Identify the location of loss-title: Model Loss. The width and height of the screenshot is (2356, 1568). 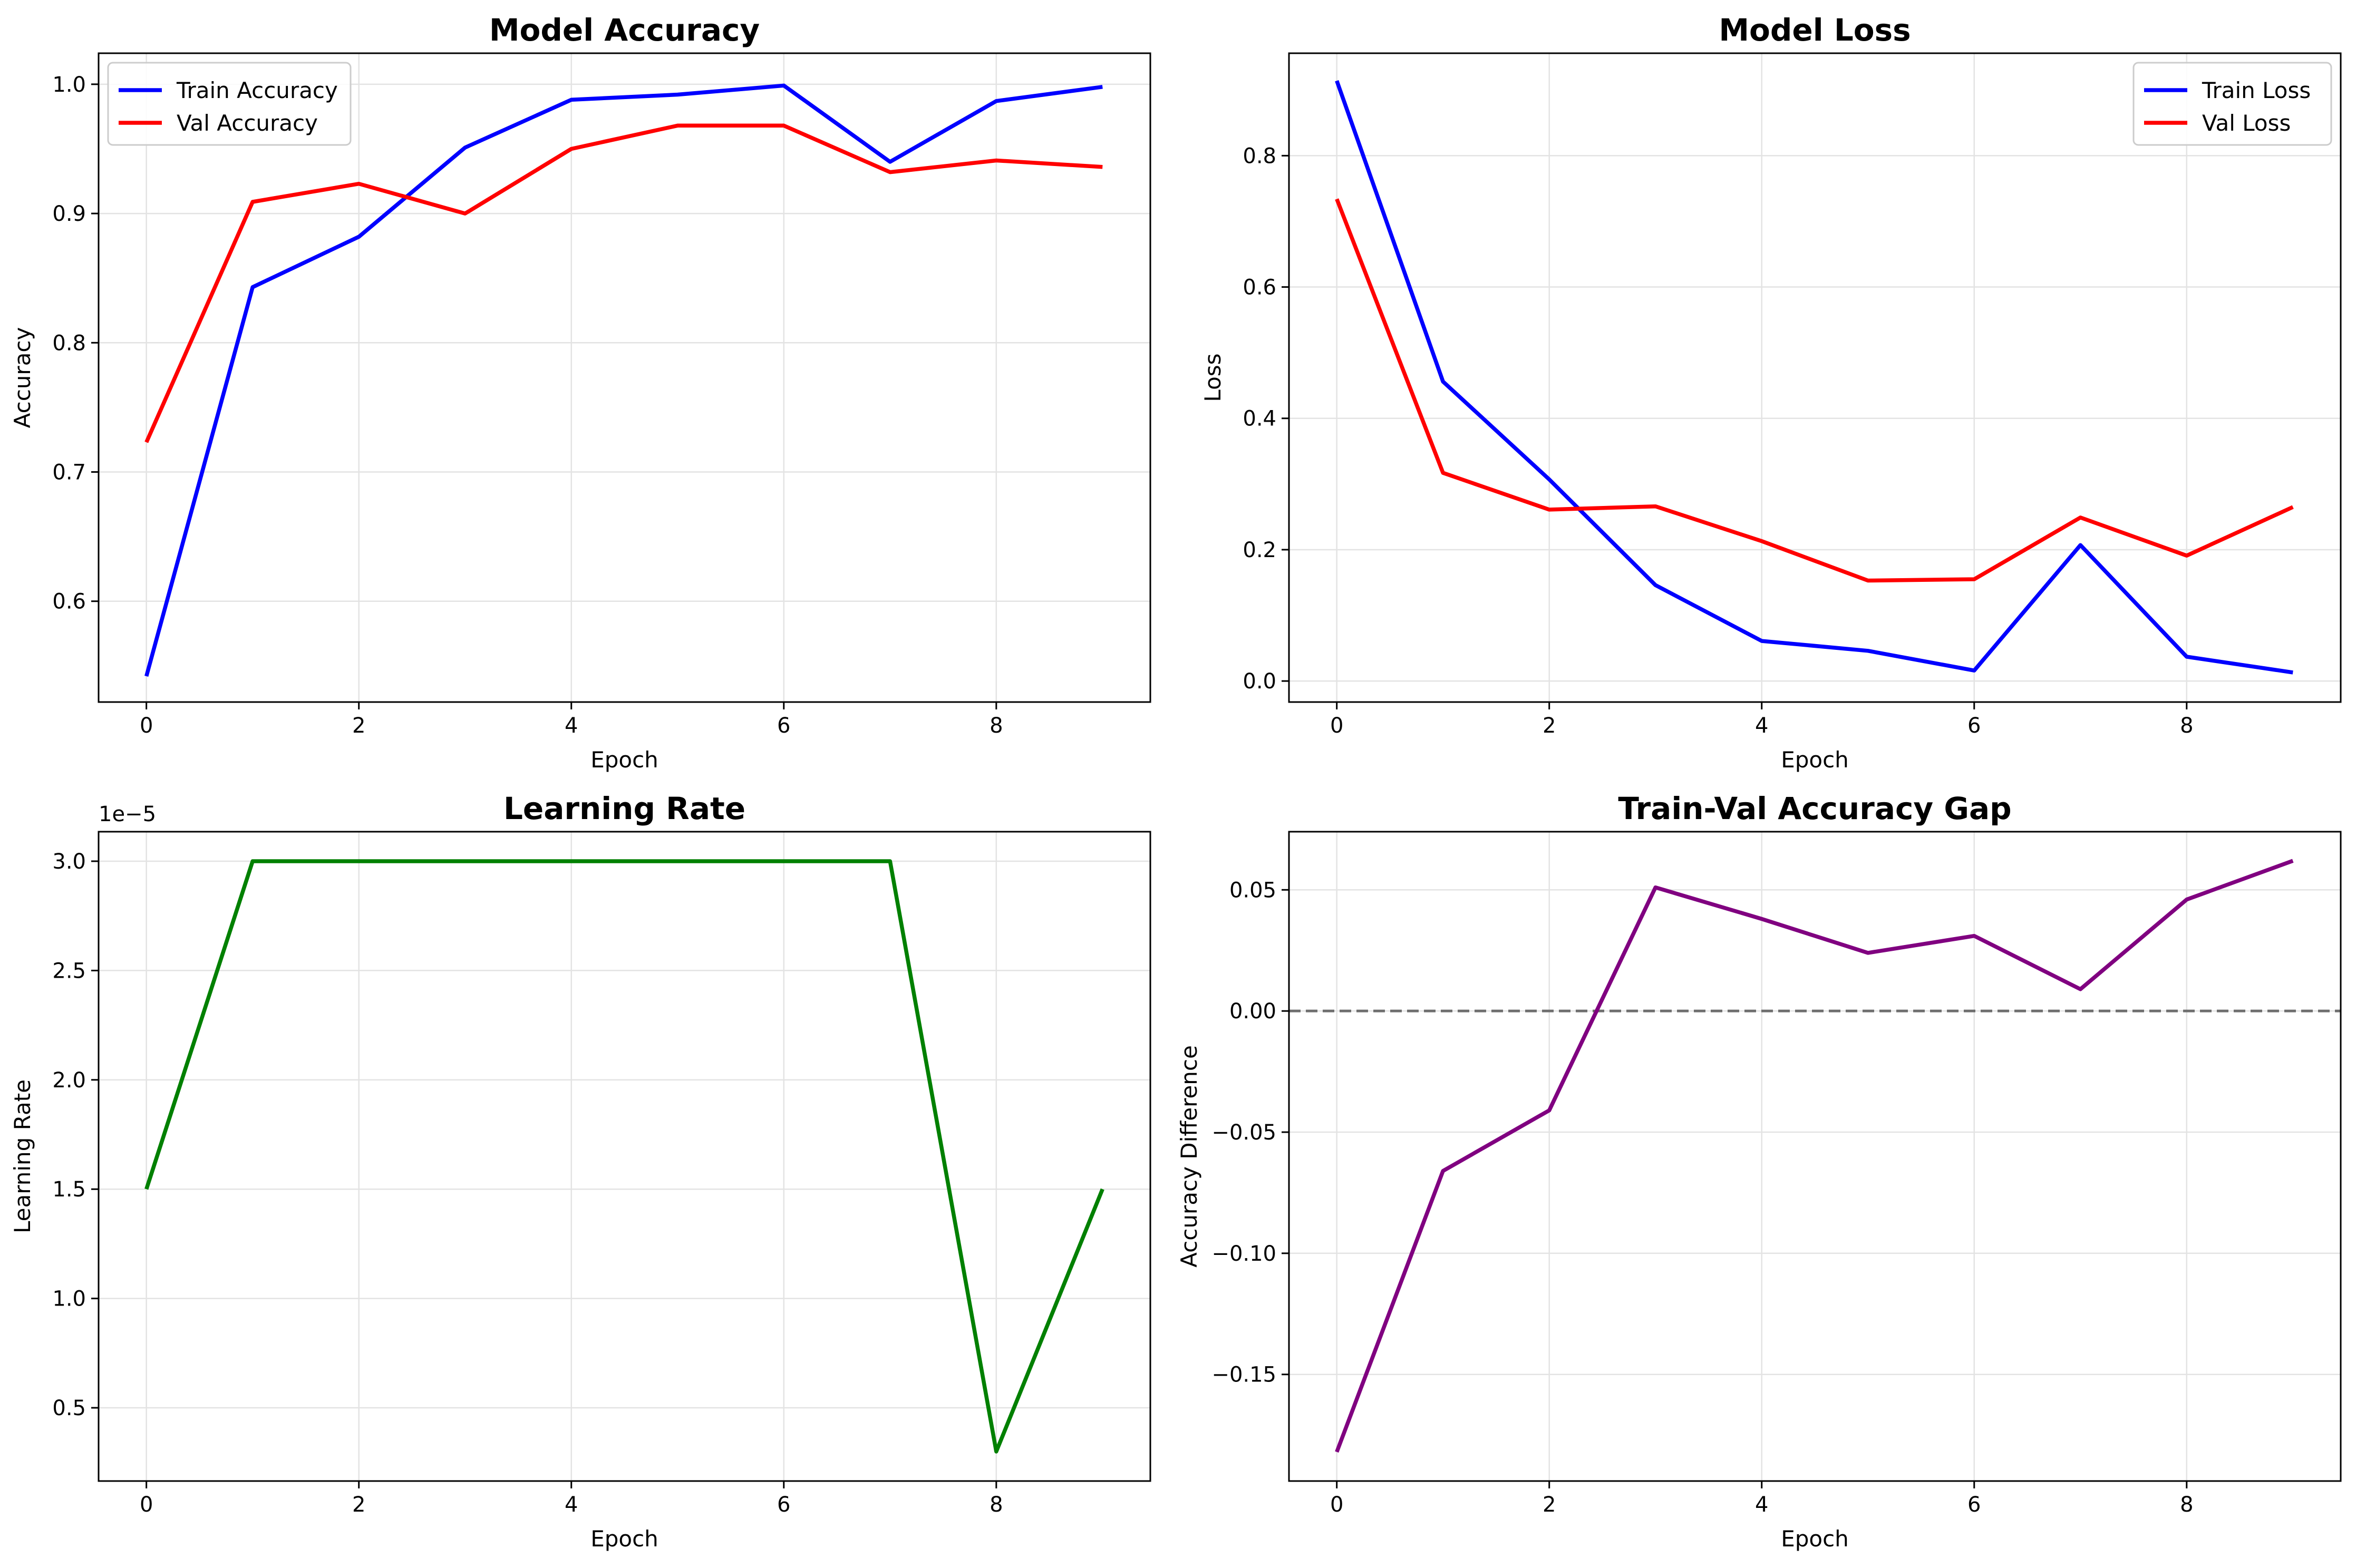
(1815, 30).